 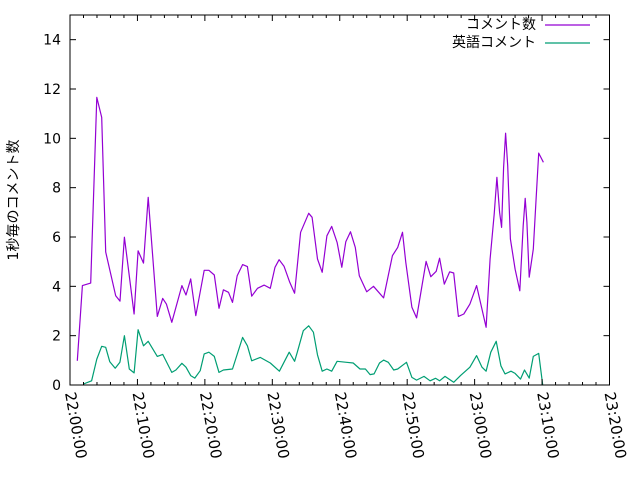 I want to click on legend: コメント数 英語コメント, so click(x=521, y=34).